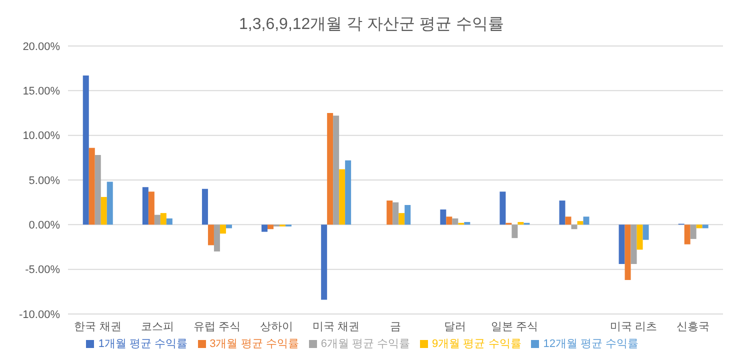 This screenshot has width=743, height=359. Describe the element at coordinates (44, 180) in the screenshot. I see `y-tick-label: 5.00%` at that location.